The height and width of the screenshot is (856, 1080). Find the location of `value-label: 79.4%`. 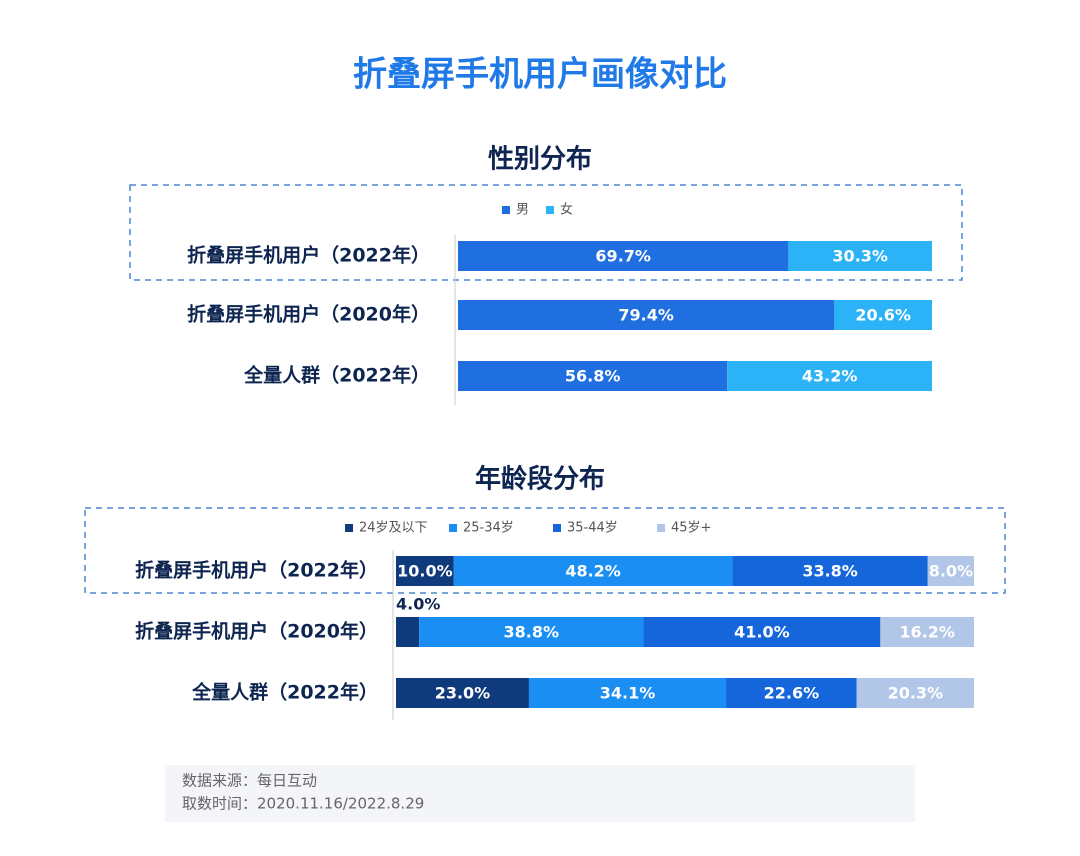

value-label: 79.4% is located at coordinates (646, 315).